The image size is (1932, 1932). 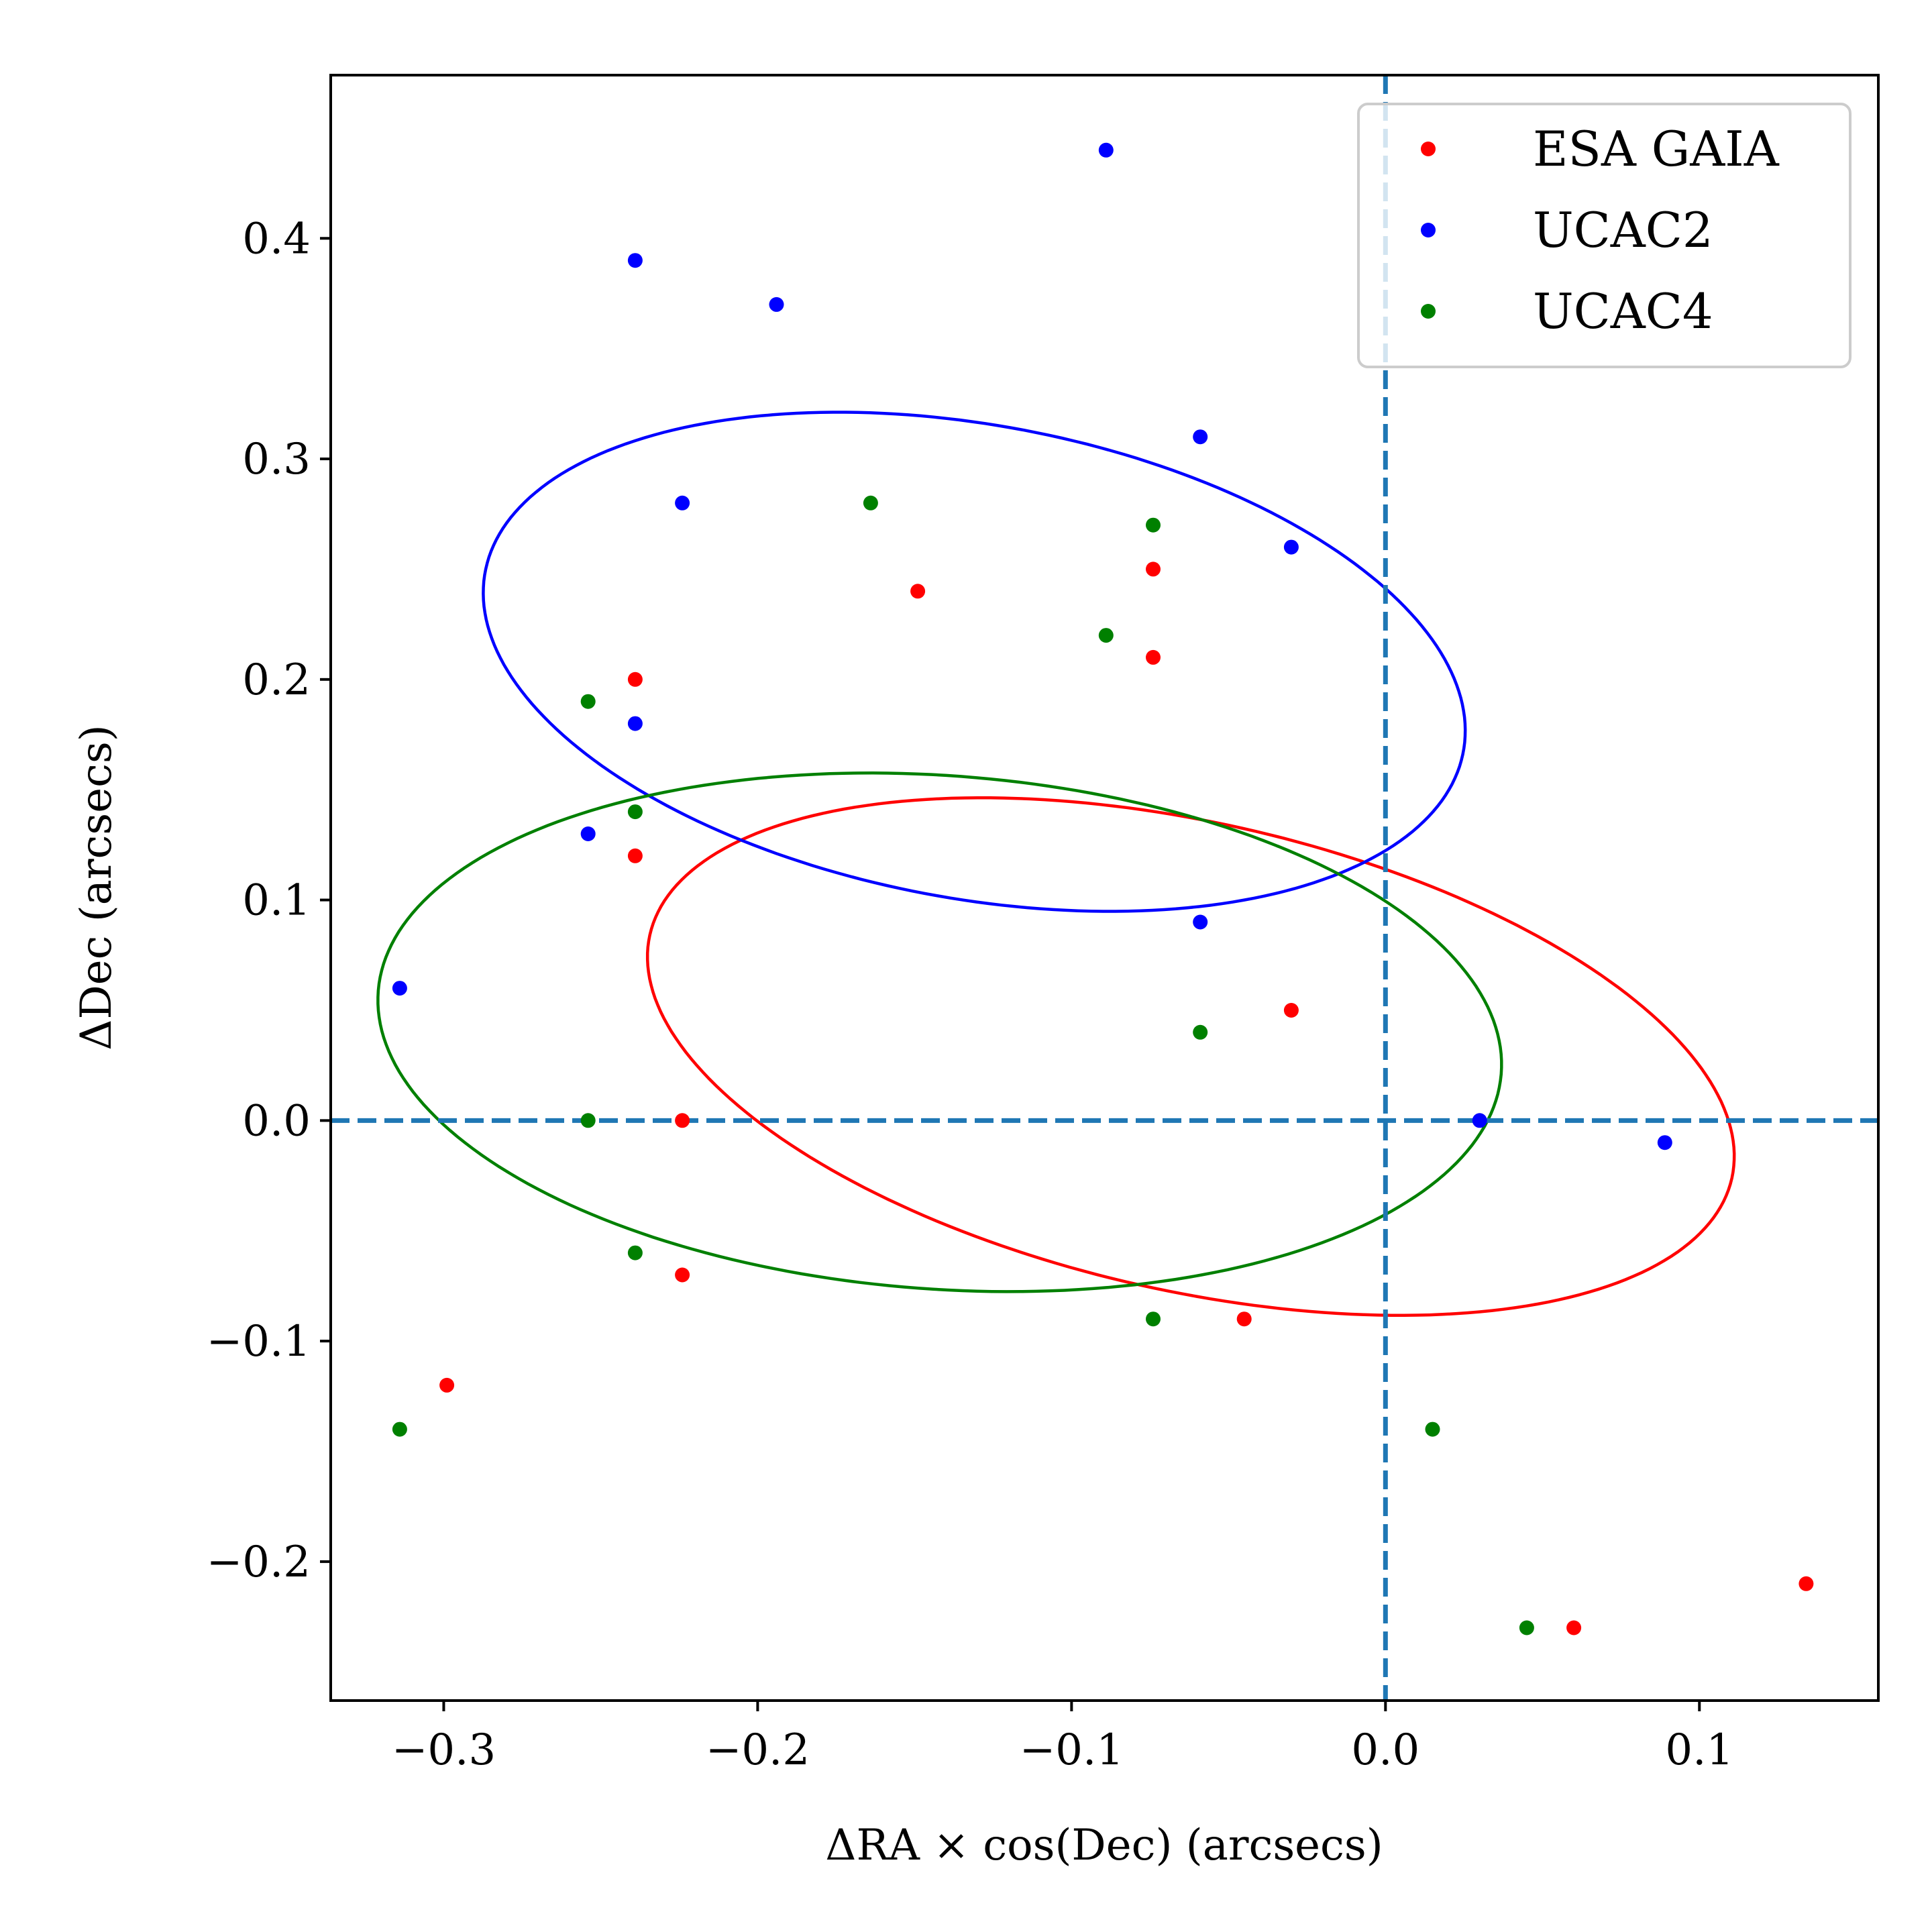 What do you see at coordinates (276, 680) in the screenshot?
I see `y-tick-label: 0.2` at bounding box center [276, 680].